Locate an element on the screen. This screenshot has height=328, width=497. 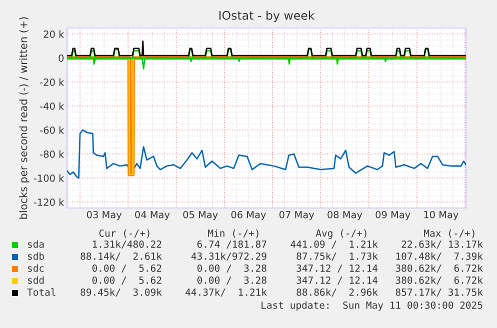
text: 43.31k/972.29 is located at coordinates (228, 256).